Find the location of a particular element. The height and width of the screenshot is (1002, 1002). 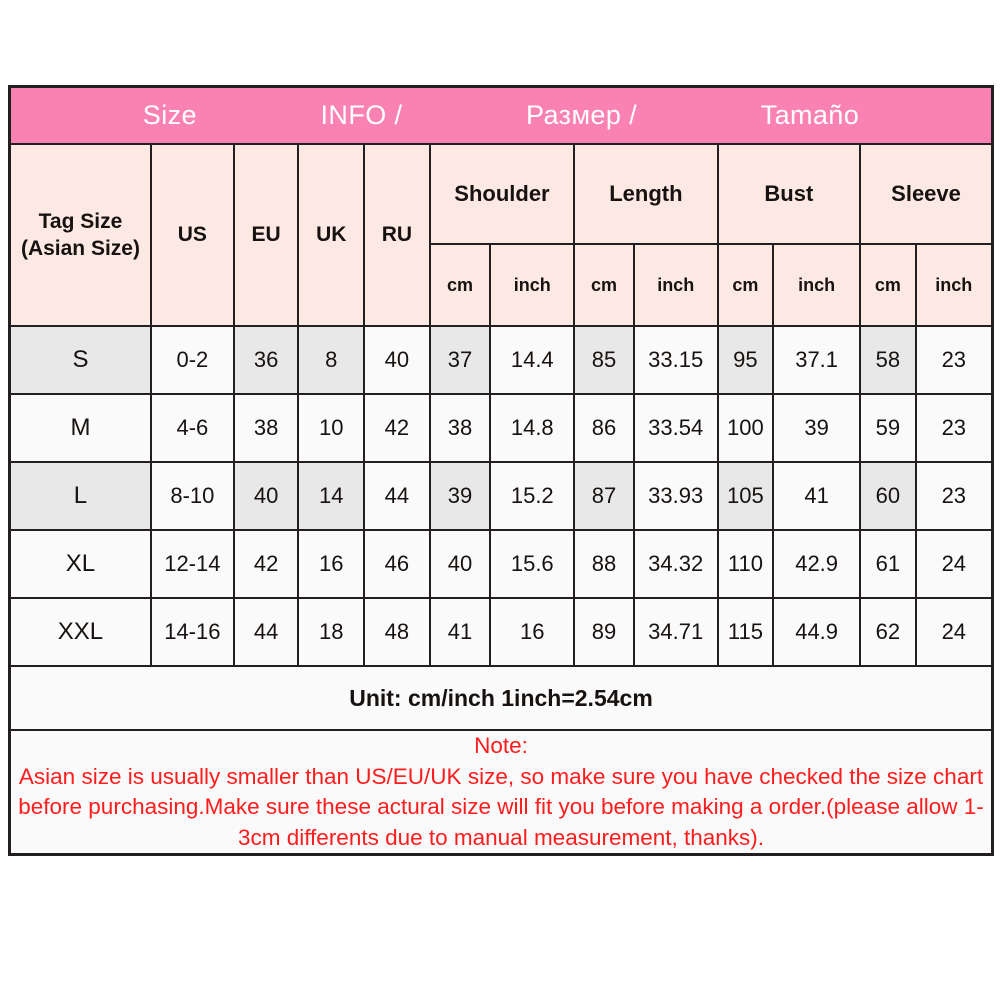

cell-bust-cm: 100 is located at coordinates (745, 428).